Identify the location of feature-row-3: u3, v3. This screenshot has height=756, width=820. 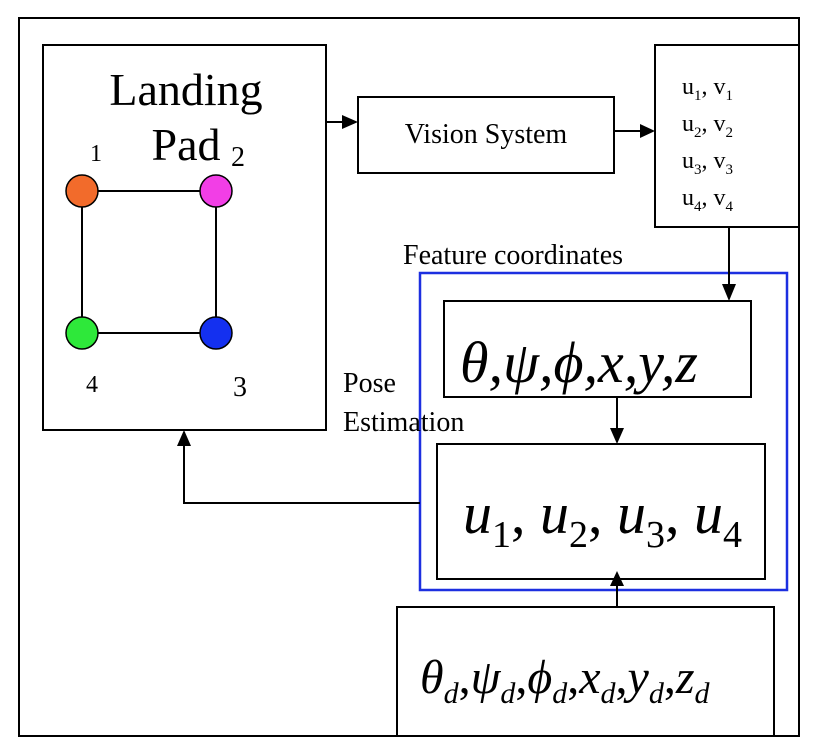
(707, 163).